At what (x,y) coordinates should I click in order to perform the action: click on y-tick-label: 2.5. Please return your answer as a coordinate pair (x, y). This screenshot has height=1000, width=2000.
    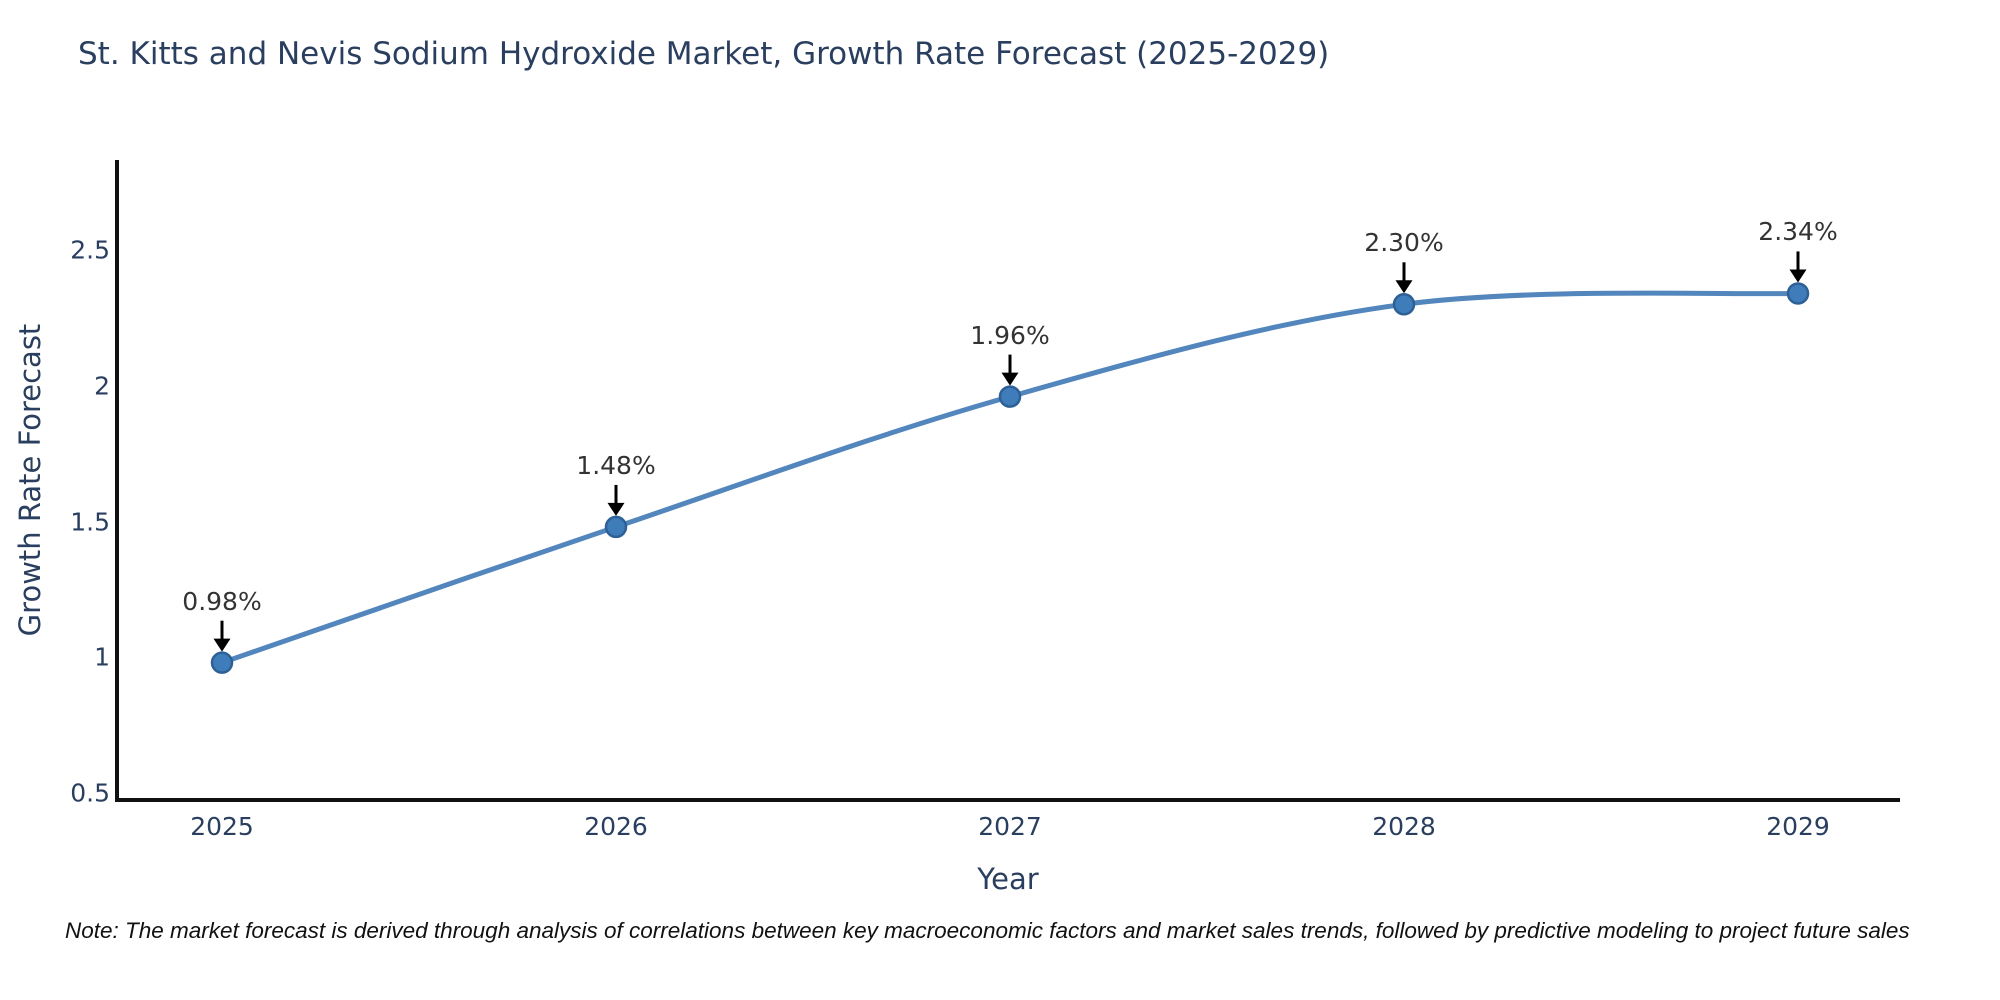
    Looking at the image, I should click on (90, 250).